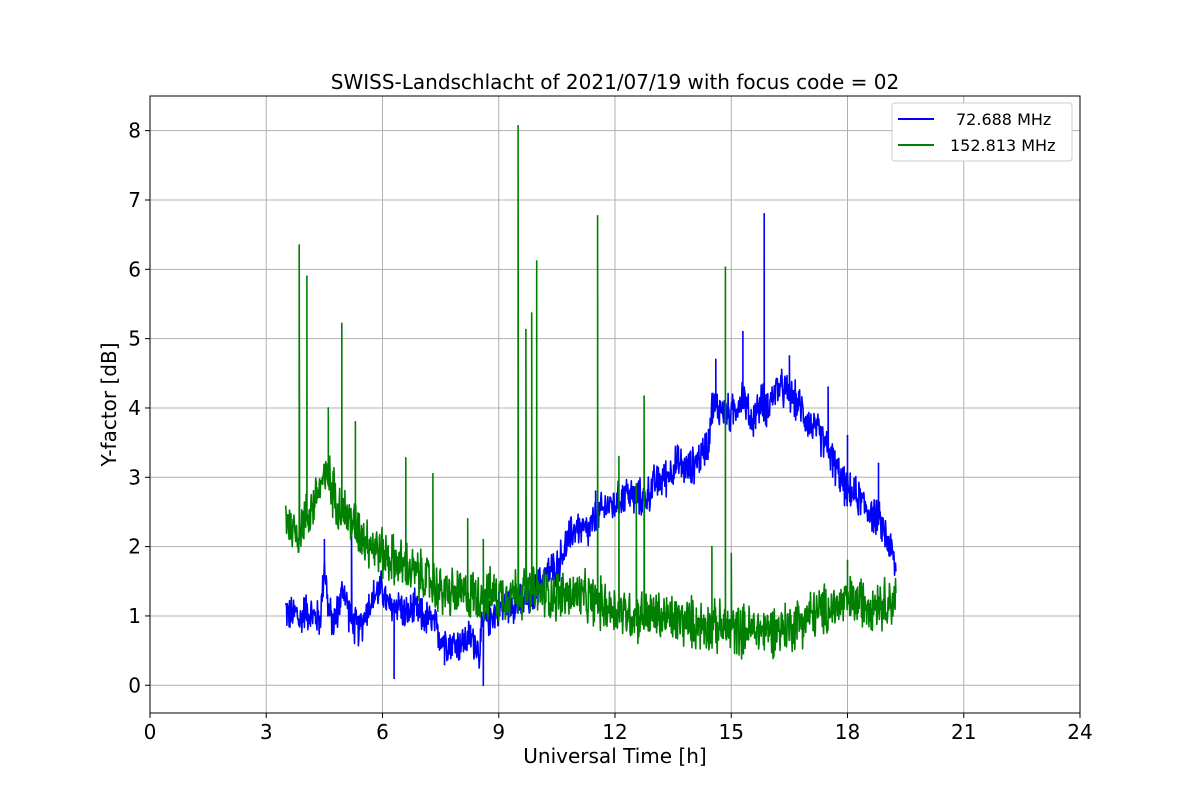 This screenshot has height=800, width=1200. I want to click on y-tick-label-4: 4, so click(134, 408).